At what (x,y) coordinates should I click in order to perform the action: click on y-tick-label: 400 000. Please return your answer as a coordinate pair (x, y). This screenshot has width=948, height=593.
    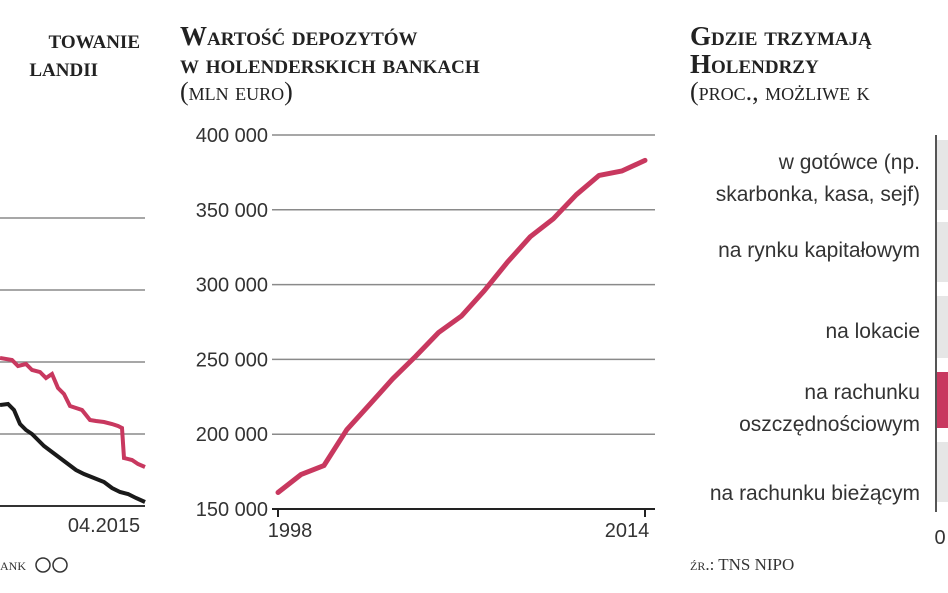
    Looking at the image, I should click on (232, 136).